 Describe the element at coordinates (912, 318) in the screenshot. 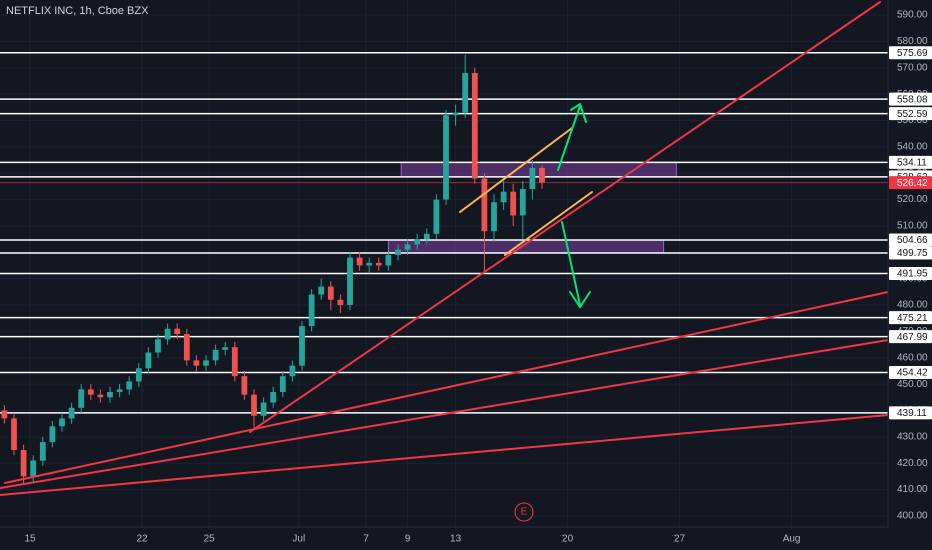

I see `level-label: 475.21` at that location.